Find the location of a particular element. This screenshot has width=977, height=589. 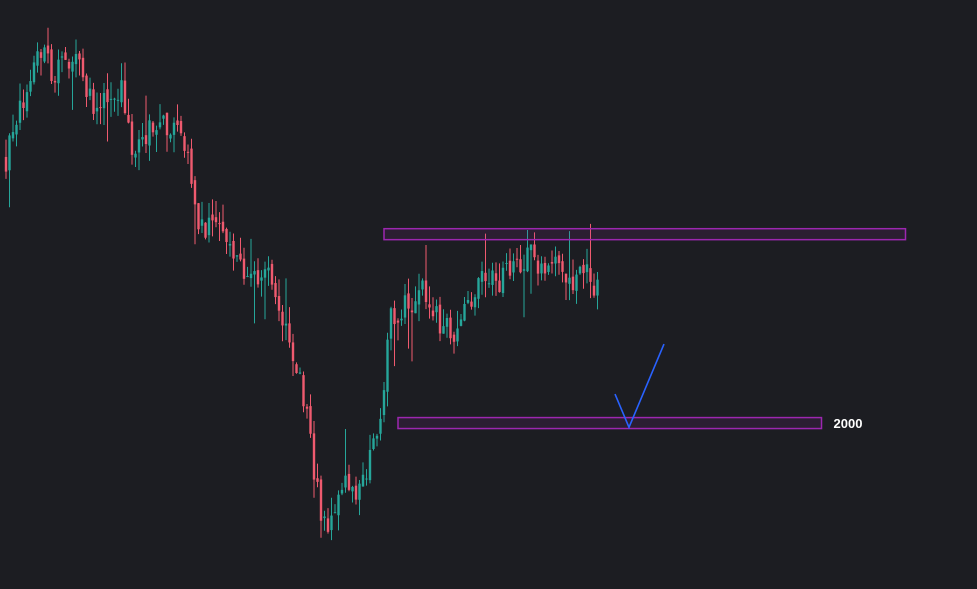

projection-arrow is located at coordinates (639, 386).